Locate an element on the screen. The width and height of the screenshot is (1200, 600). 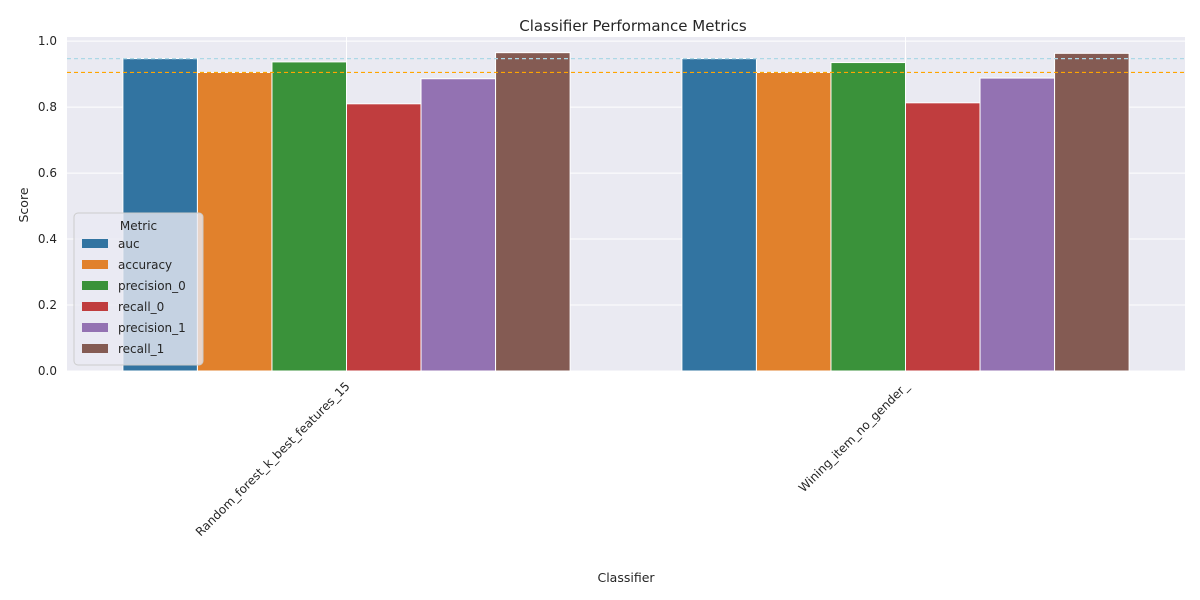
legend-label-auc: auc is located at coordinates (129, 244).